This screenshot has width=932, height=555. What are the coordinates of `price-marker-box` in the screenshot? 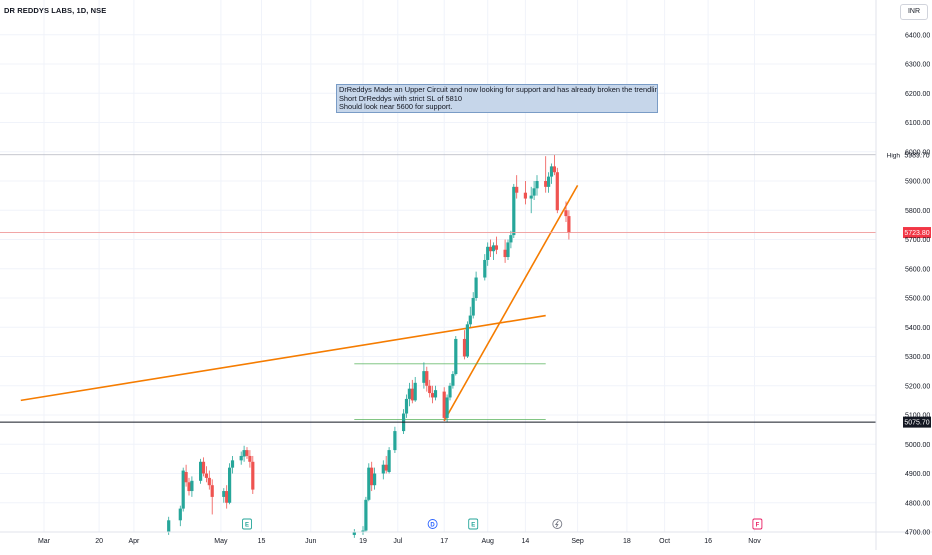 It's located at (917, 155).